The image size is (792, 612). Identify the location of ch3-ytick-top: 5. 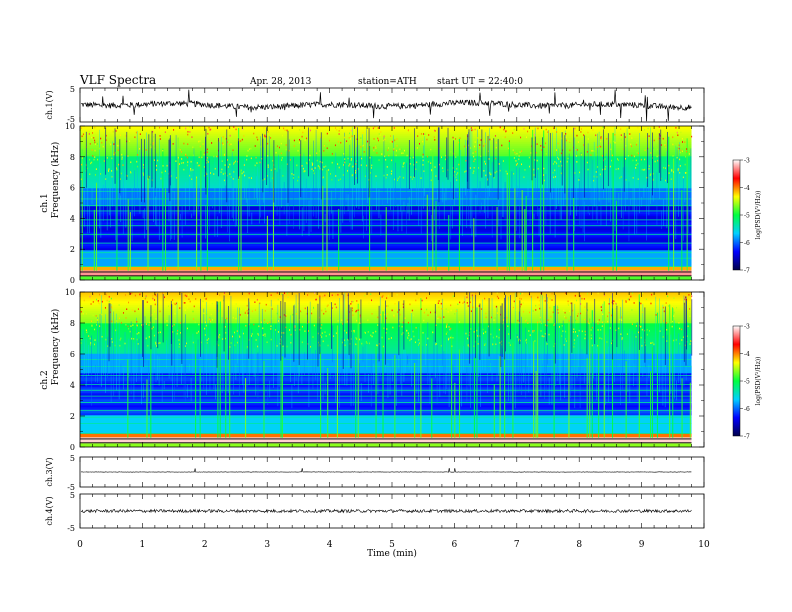
(72, 458).